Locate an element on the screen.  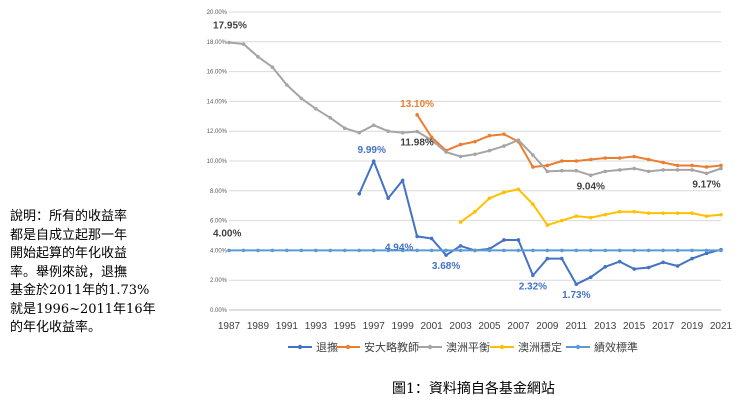
y-tick-label: 14.00% is located at coordinates (217, 102).